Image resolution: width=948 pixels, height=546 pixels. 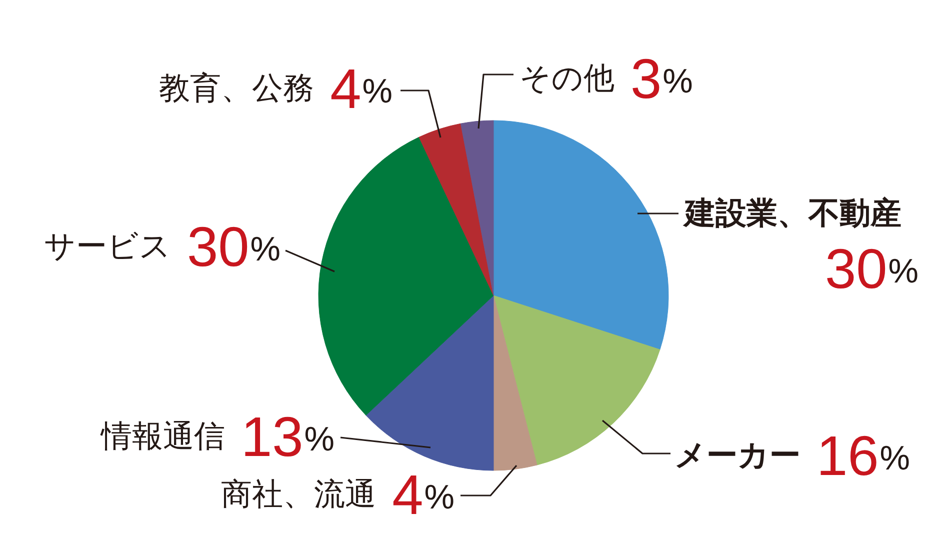 I want to click on slice-label: 商社、流通, so click(x=298, y=494).